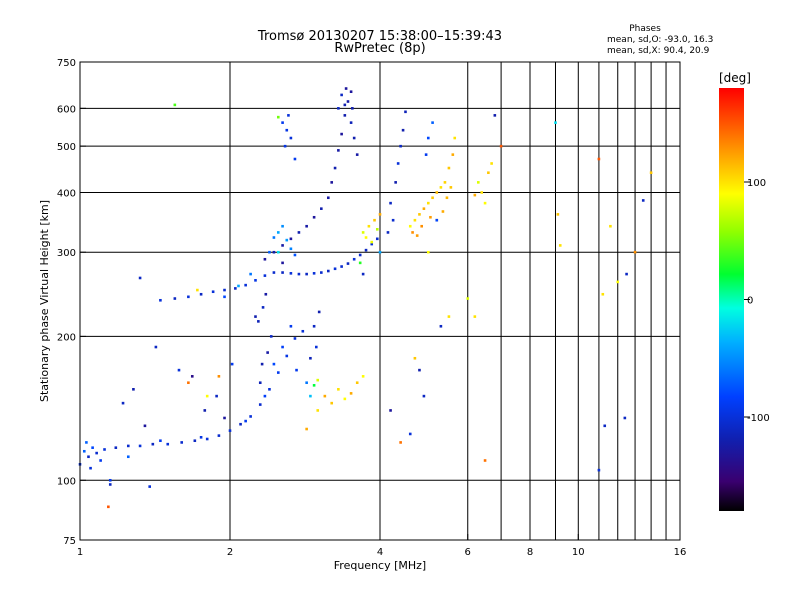  What do you see at coordinates (44, 301) in the screenshot?
I see `y-axis-label: Stationary phase Virtual Height [km]` at bounding box center [44, 301].